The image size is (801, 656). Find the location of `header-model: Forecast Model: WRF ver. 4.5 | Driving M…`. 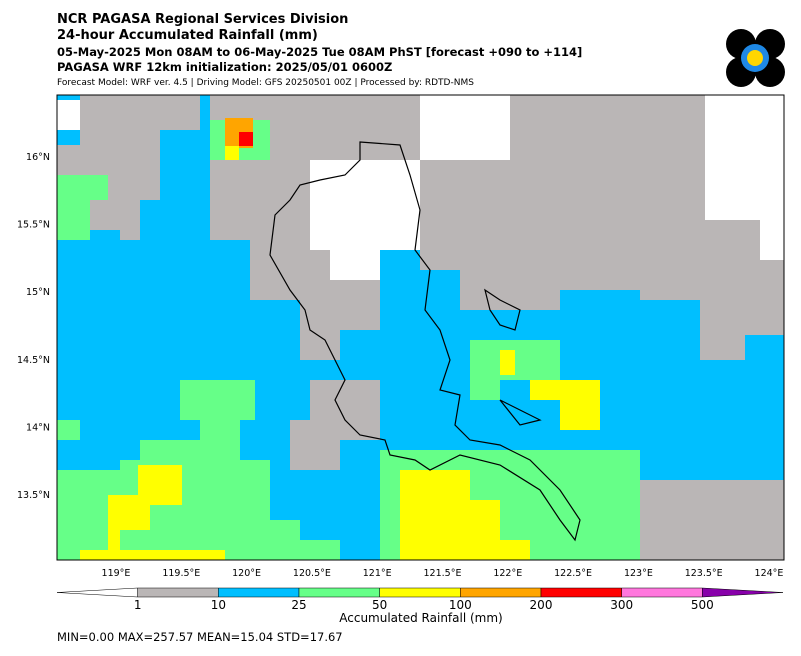

header-model: Forecast Model: WRF ver. 4.5 | Driving M… is located at coordinates (265, 83).